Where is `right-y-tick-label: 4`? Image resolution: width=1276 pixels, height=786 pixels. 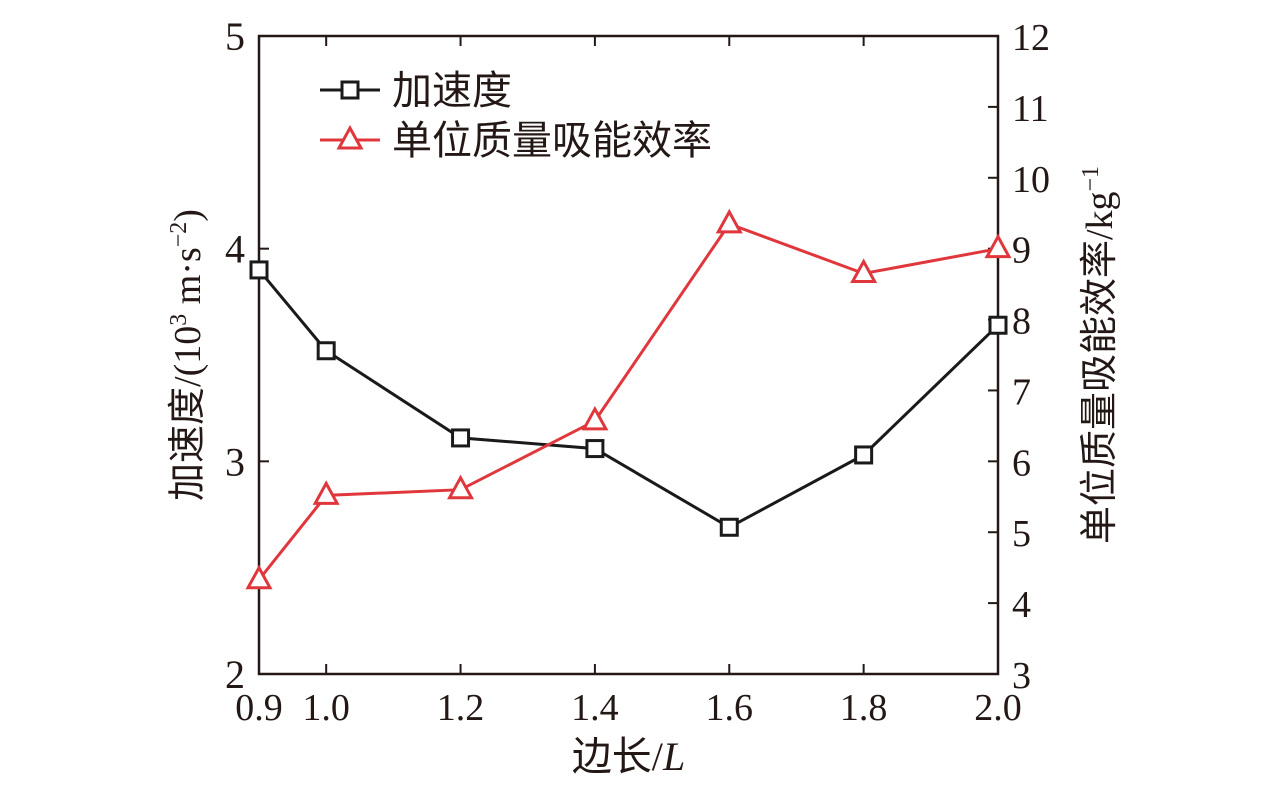
right-y-tick-label: 4 is located at coordinates (1021, 605).